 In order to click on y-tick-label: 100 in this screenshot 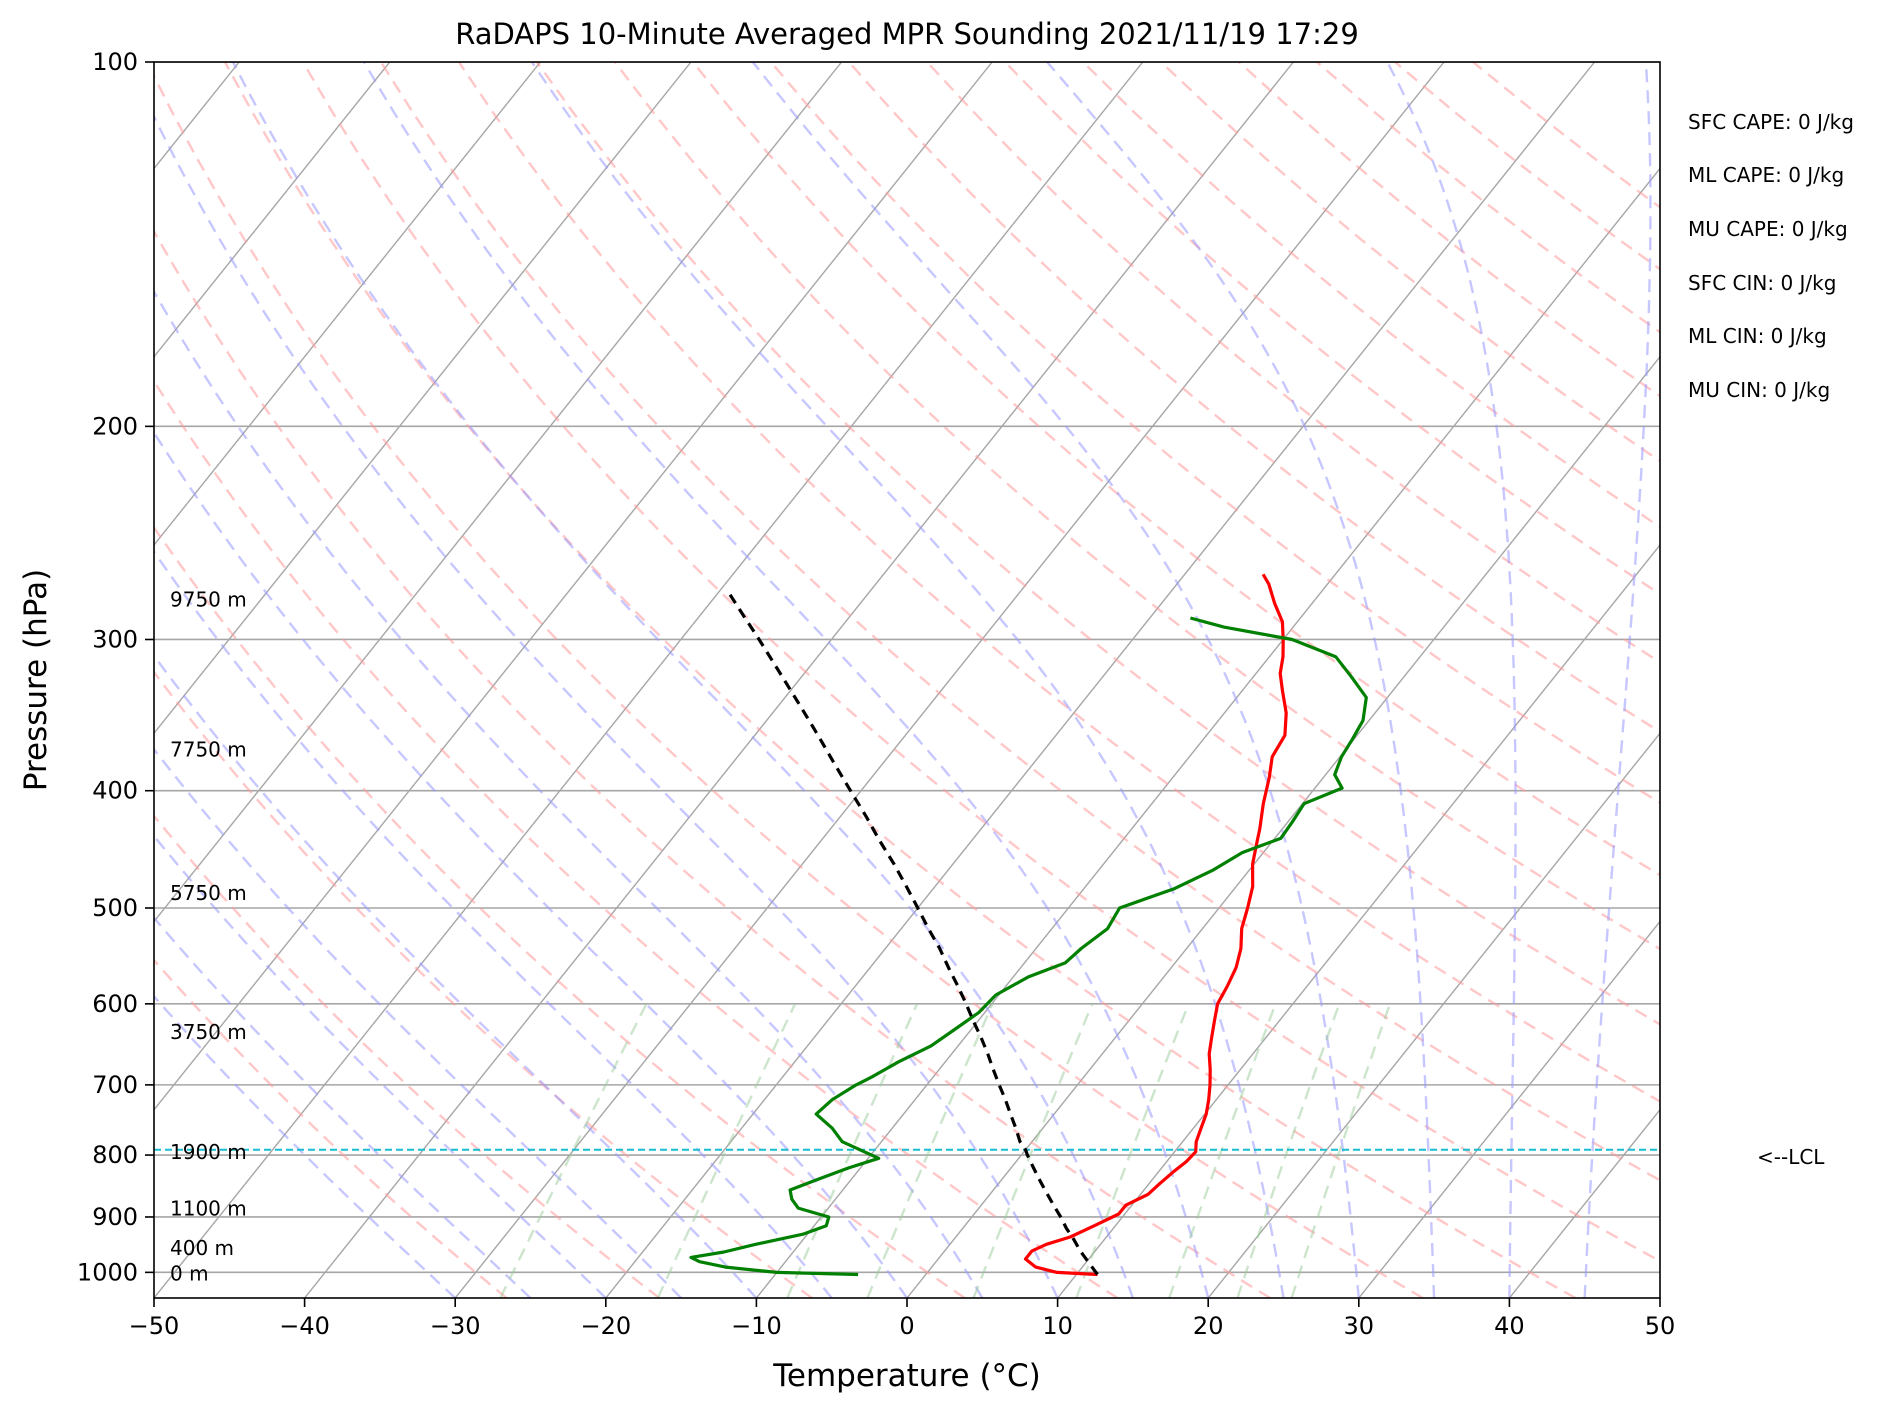, I will do `click(115, 62)`.